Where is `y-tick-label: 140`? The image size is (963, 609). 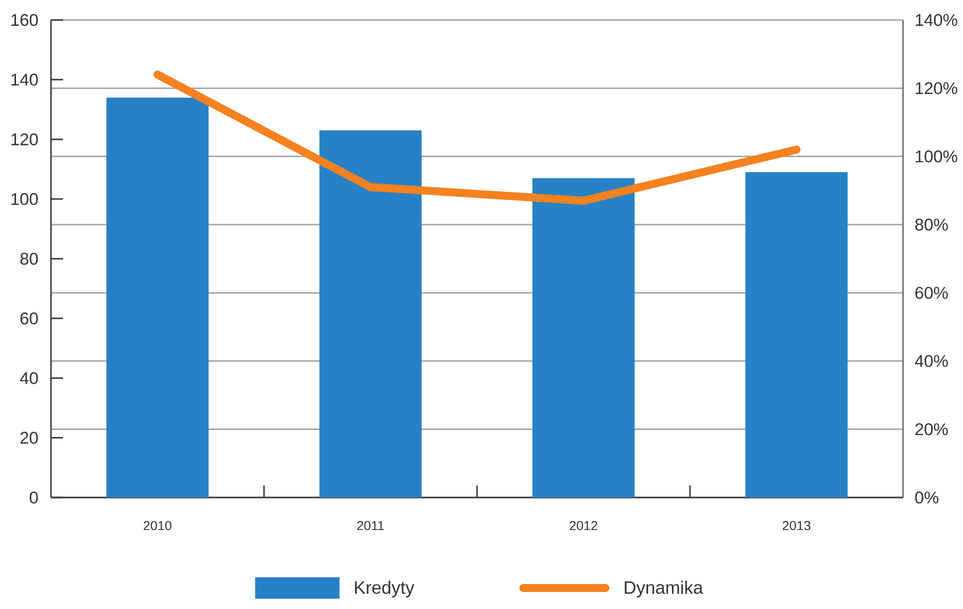
y-tick-label: 140 is located at coordinates (25, 80).